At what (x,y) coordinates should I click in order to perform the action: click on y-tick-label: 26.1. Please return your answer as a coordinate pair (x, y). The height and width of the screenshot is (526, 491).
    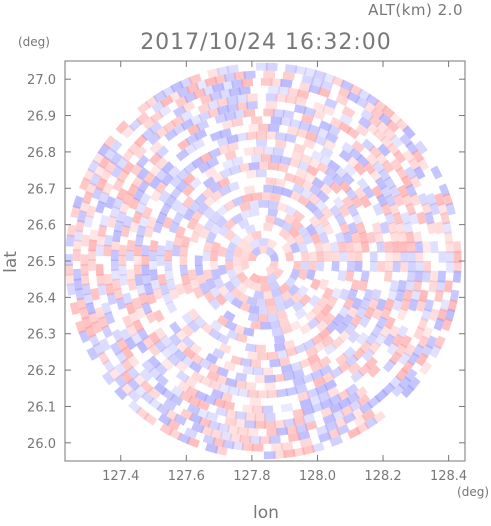
    Looking at the image, I should click on (41, 407).